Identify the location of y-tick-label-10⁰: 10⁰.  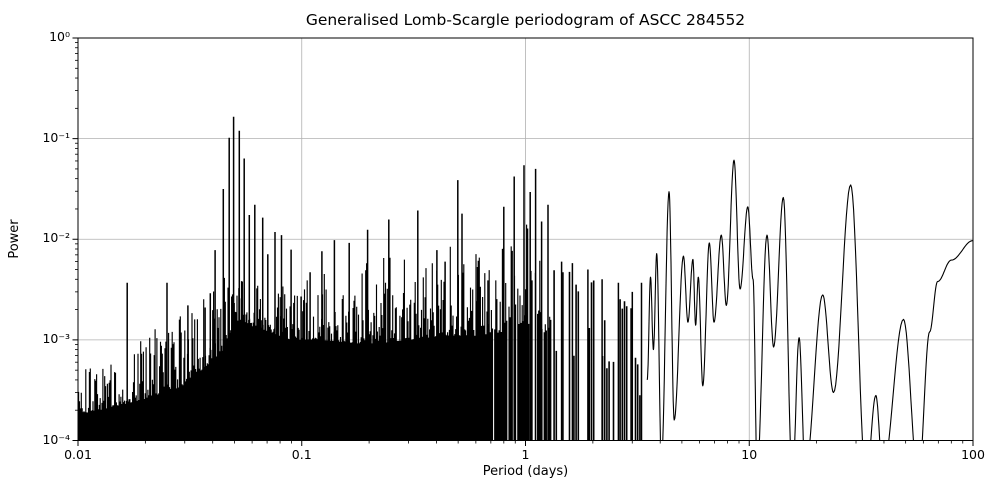
(59, 36).